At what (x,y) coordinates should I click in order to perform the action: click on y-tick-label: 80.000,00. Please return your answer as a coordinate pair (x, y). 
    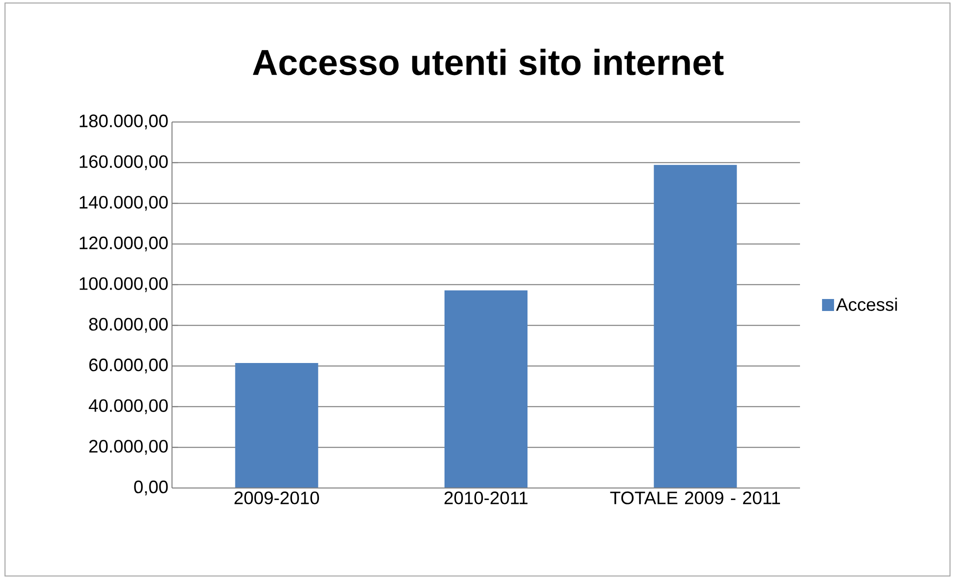
    Looking at the image, I should click on (128, 325).